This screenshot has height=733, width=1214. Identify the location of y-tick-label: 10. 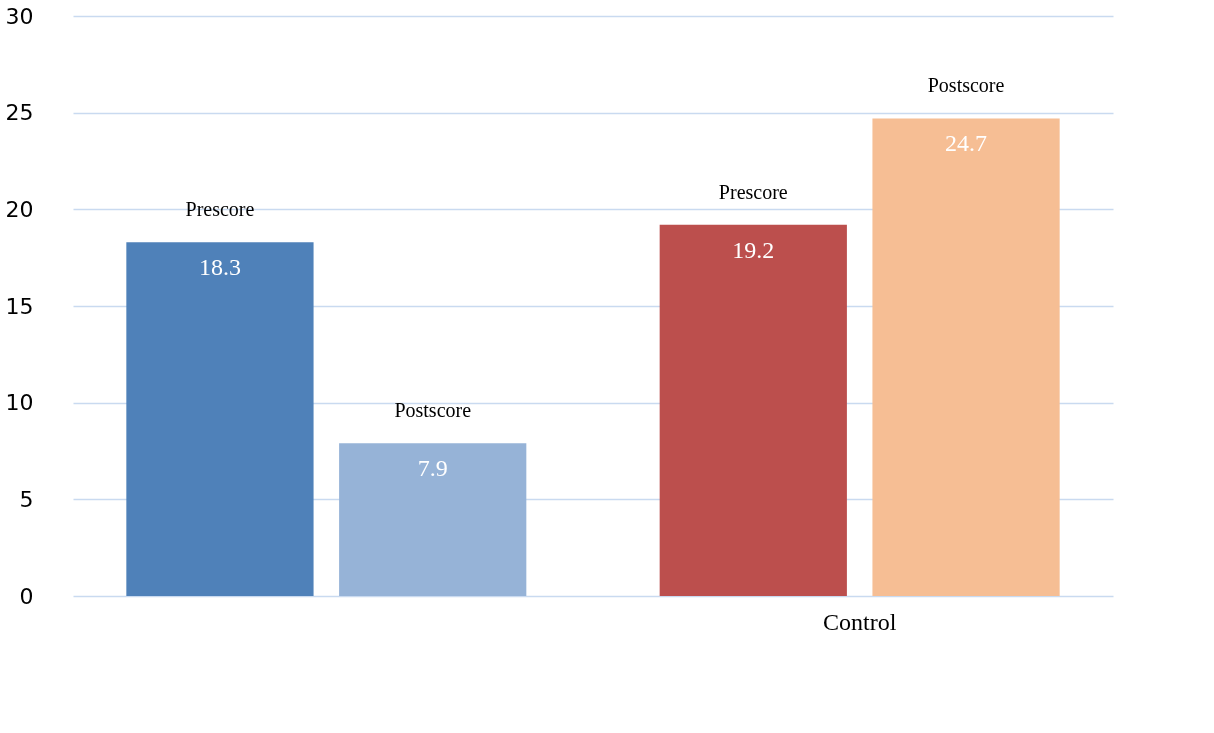
(19, 403).